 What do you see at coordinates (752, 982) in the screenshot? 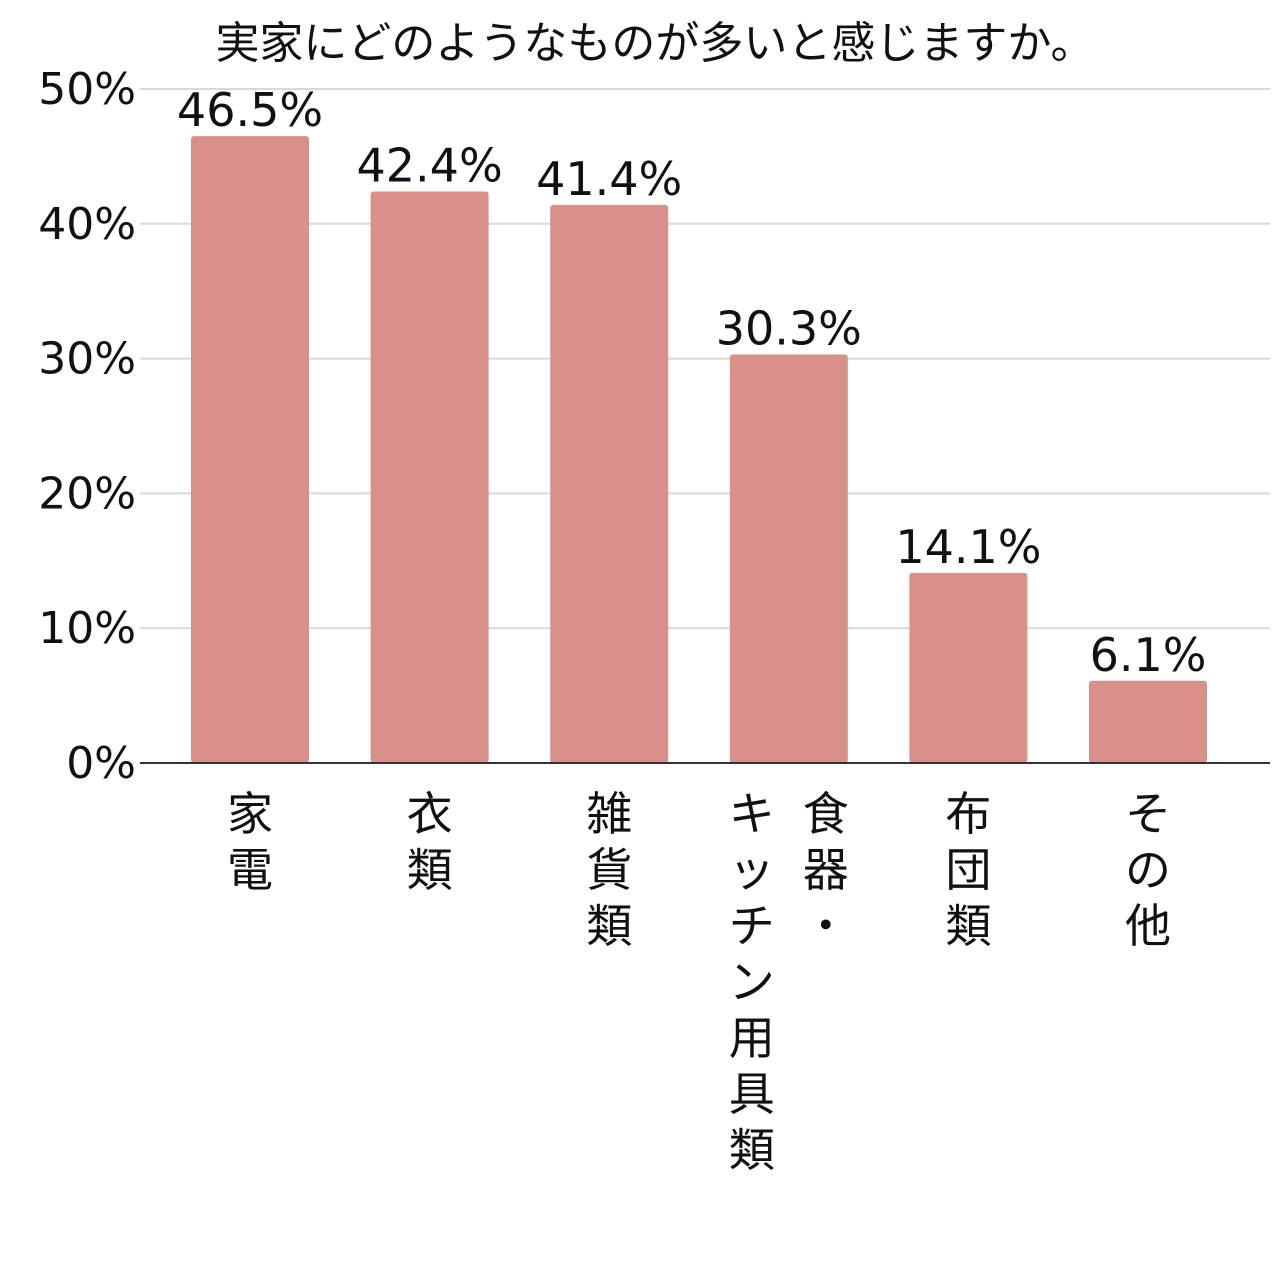
I see `category-label: キッチン用具類` at bounding box center [752, 982].